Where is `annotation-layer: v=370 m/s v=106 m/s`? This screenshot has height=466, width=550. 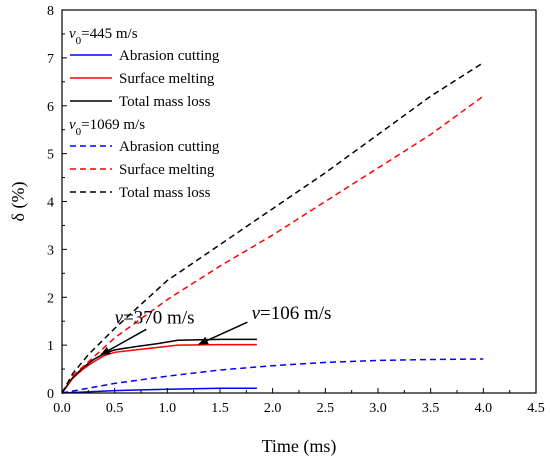
annotation-layer: v=370 m/s v=106 m/s is located at coordinates (216, 329).